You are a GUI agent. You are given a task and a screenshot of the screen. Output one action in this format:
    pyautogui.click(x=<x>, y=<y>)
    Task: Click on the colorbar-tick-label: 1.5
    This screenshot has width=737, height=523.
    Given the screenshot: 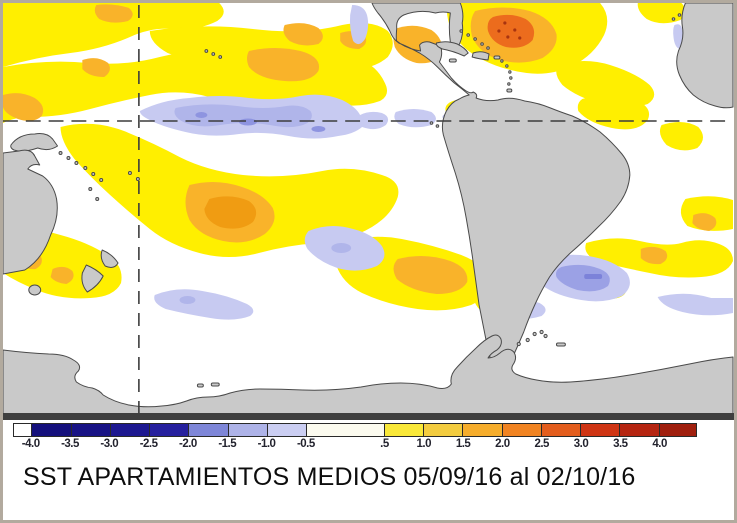 What is the action you would take?
    pyautogui.click(x=463, y=444)
    